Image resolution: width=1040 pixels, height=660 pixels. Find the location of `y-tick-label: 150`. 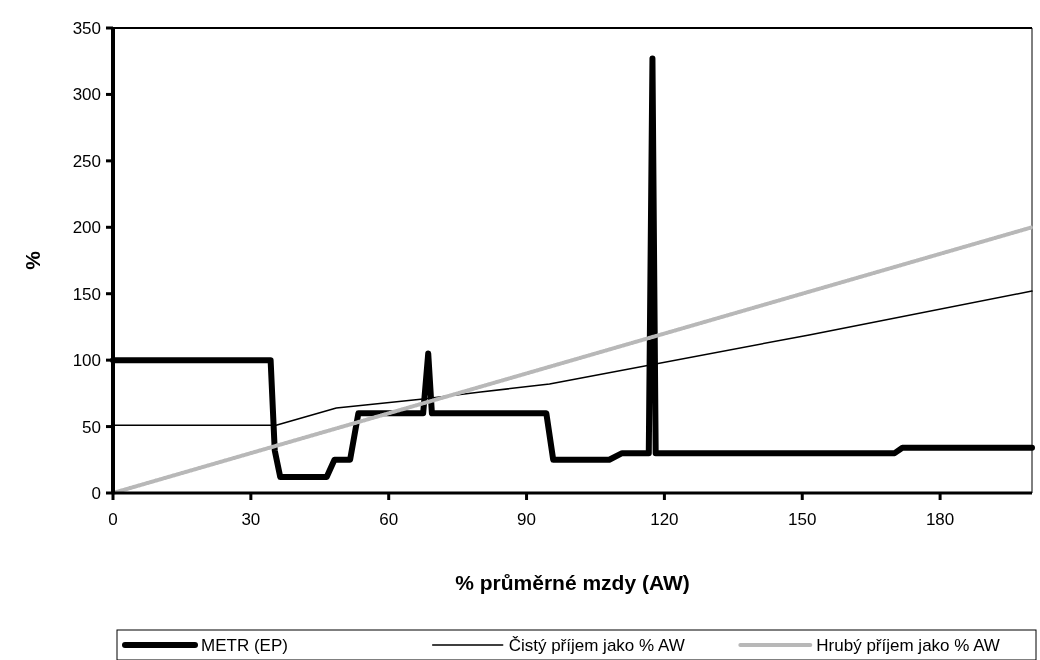

y-tick-label: 150 is located at coordinates (86, 294).